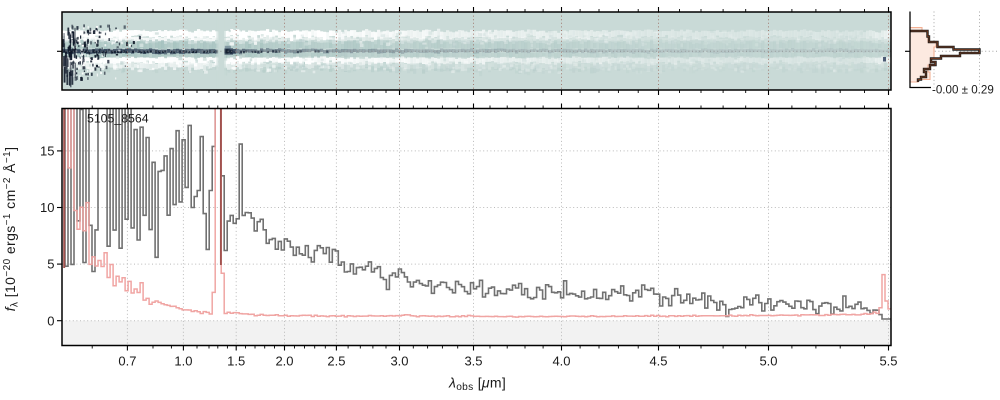 This screenshot has width=1000, height=400. What do you see at coordinates (473, 361) in the screenshot?
I see `svg-text: 3.5` at bounding box center [473, 361].